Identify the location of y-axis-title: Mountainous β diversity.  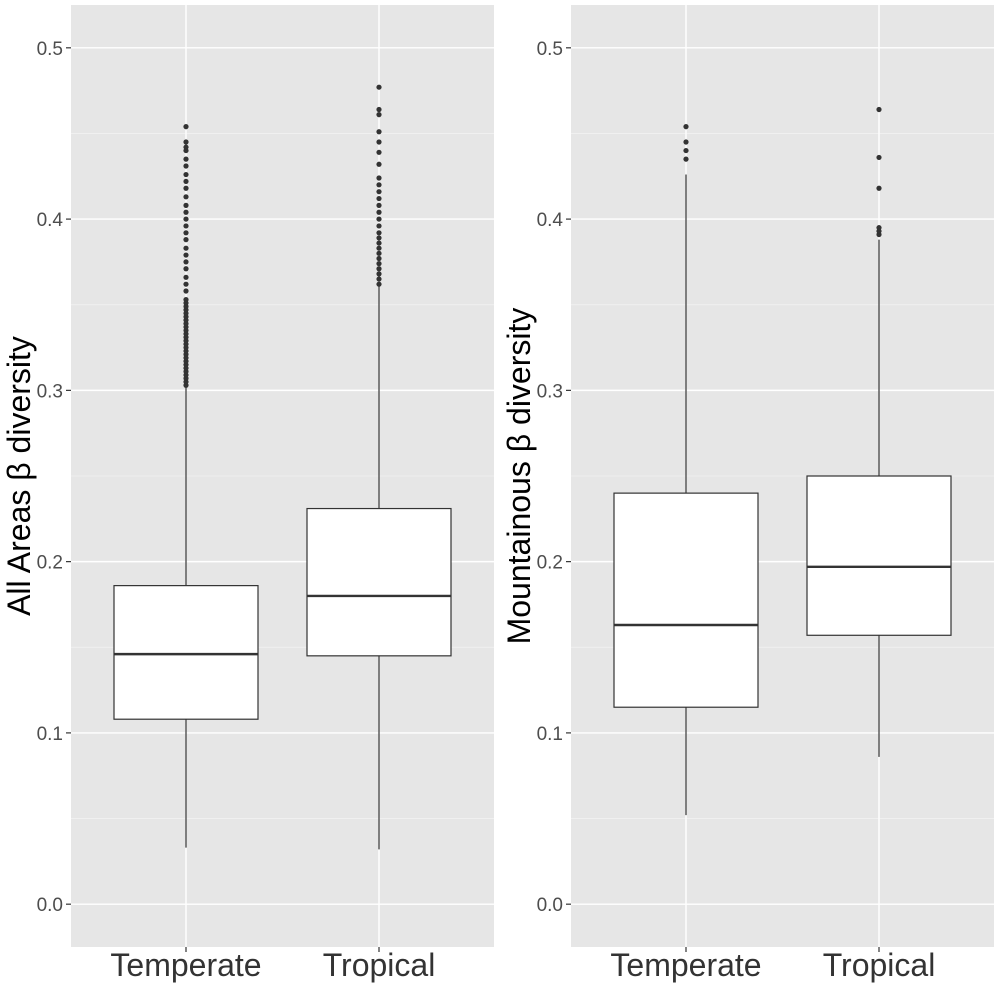
(519, 476).